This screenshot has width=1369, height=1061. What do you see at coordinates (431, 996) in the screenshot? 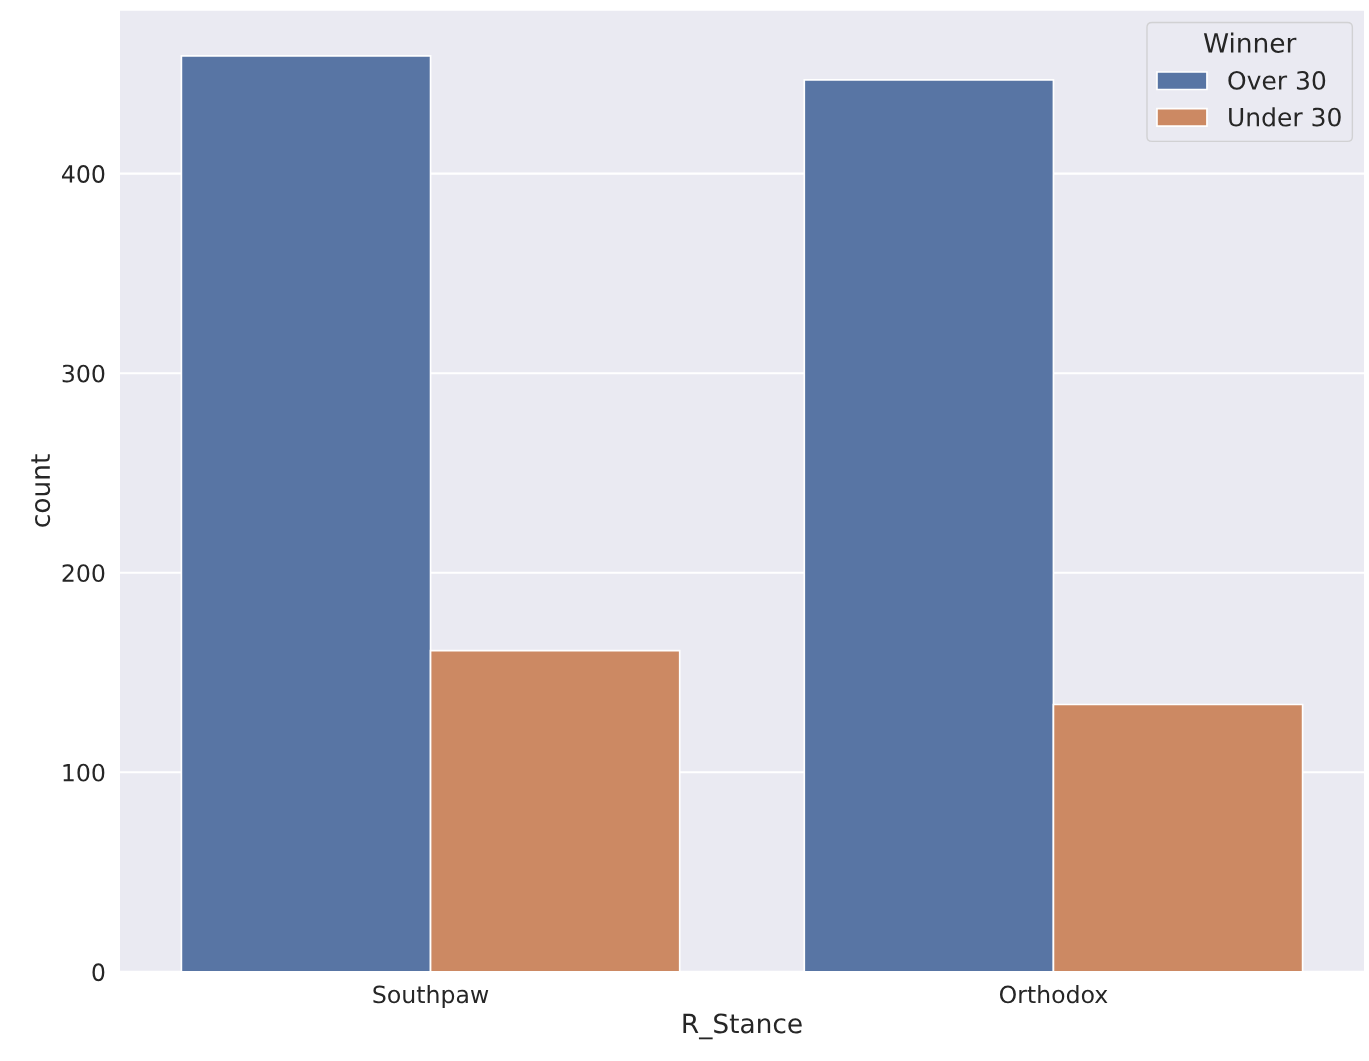
I see `x-tick-label: Southpaw` at bounding box center [431, 996].